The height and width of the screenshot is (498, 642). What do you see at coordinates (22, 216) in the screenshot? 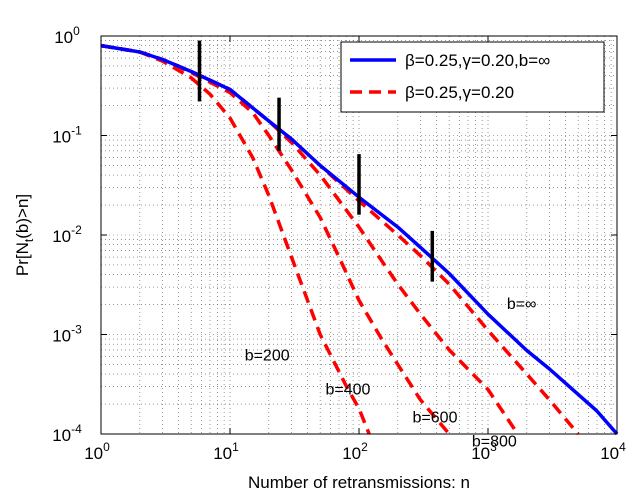
I see `y-axis-label-rest: (b)>n]` at bounding box center [22, 216].